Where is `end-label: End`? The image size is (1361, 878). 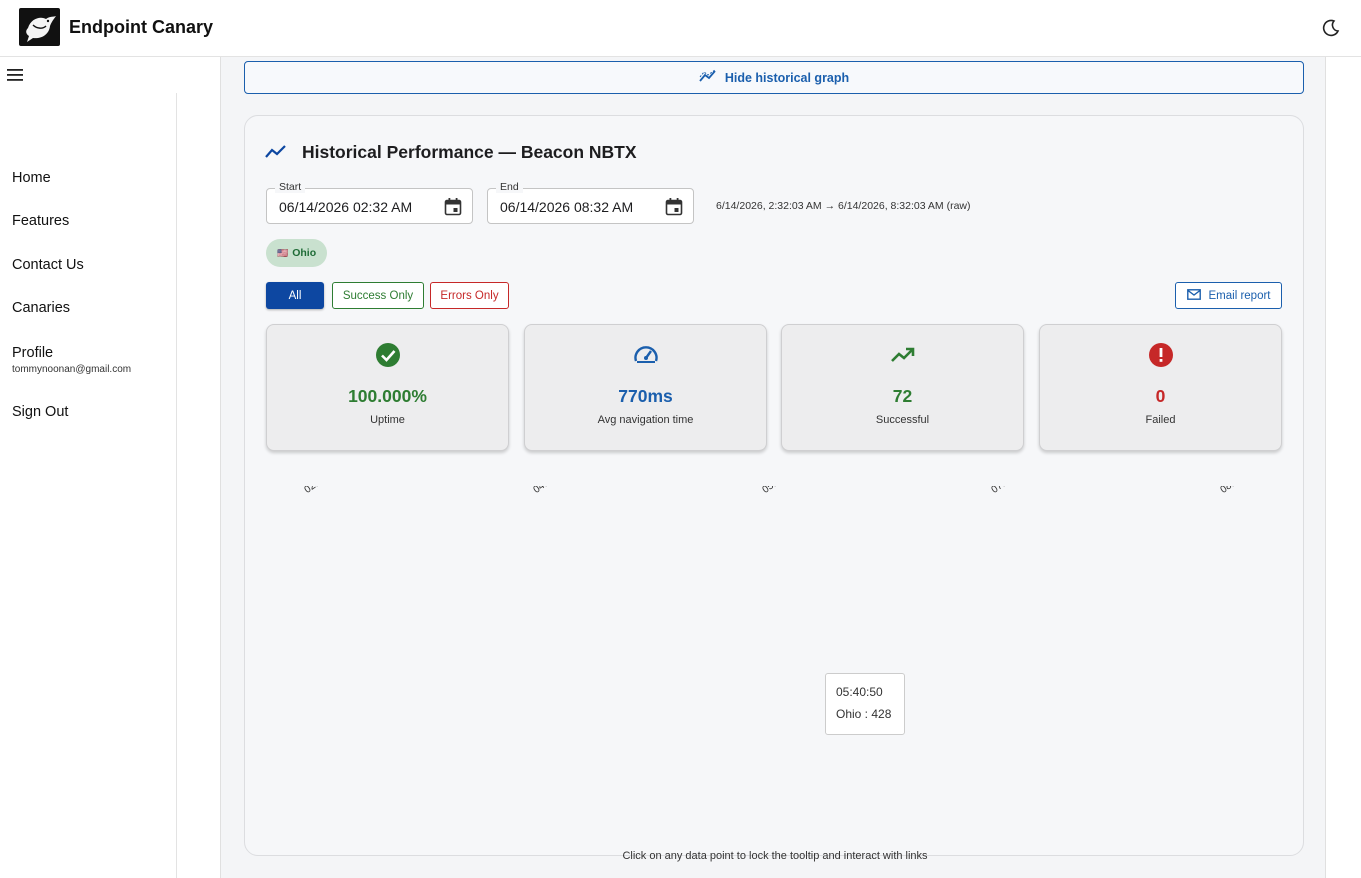 end-label: End is located at coordinates (509, 187).